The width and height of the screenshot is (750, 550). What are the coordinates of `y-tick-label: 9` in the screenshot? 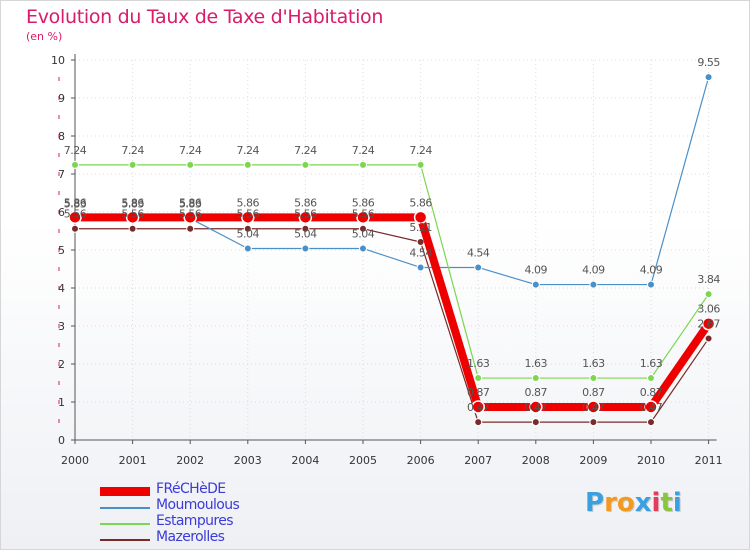 It's located at (61, 98).